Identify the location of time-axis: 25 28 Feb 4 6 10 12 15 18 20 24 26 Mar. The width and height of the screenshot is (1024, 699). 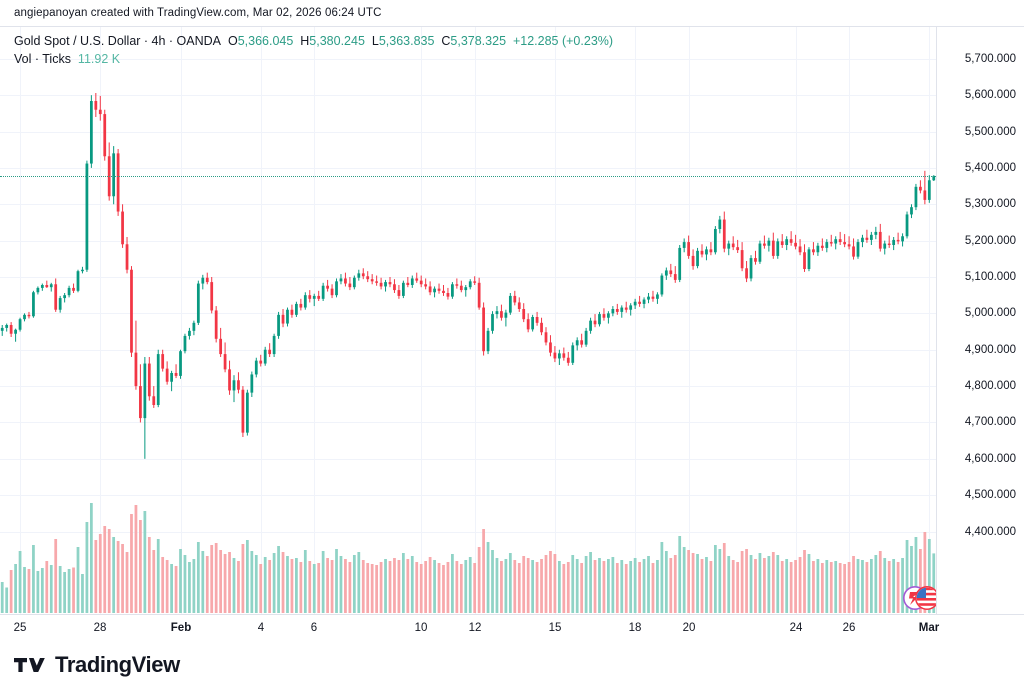
(512, 628).